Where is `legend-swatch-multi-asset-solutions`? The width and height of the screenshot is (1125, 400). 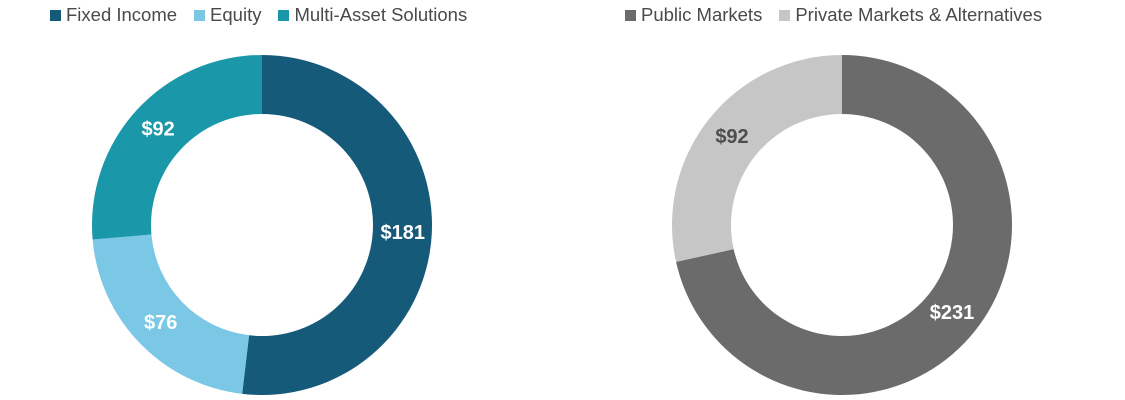
legend-swatch-multi-asset-solutions is located at coordinates (284, 15).